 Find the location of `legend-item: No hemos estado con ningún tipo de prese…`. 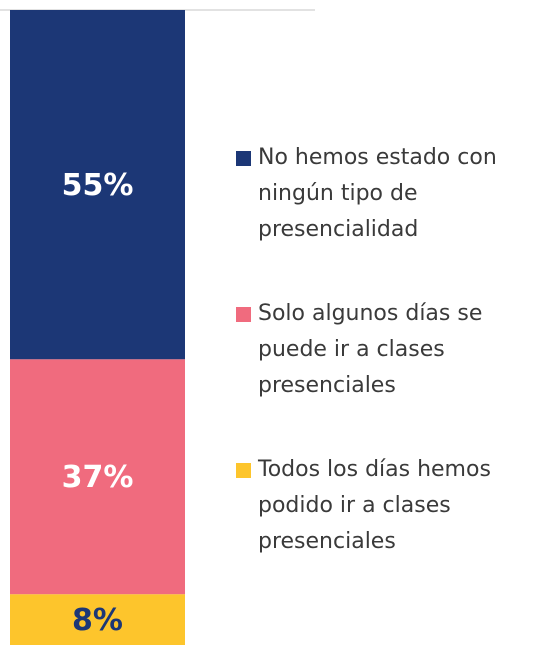

legend-item: No hemos estado con ningún tipo de prese… is located at coordinates (389, 194).